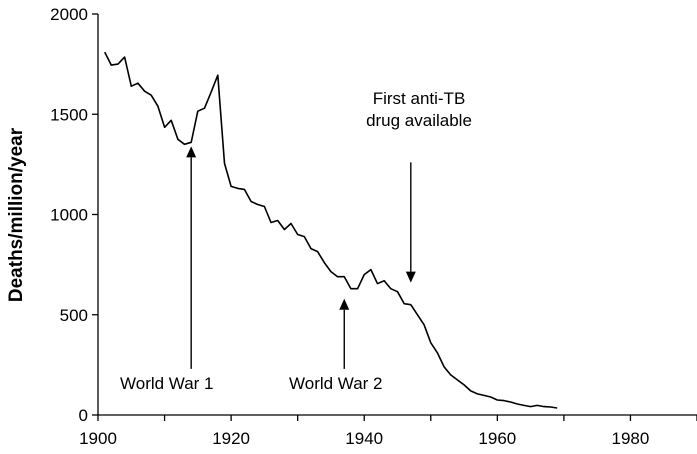 The image size is (697, 454). What do you see at coordinates (74, 315) in the screenshot?
I see `y-tick-label: 500` at bounding box center [74, 315].